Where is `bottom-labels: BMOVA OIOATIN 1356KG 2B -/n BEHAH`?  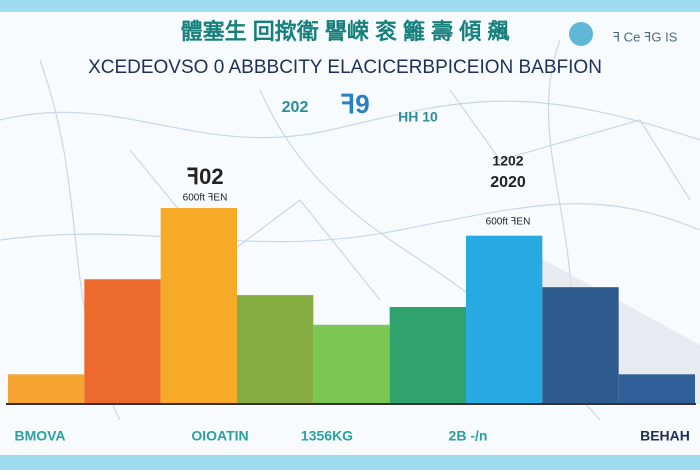
bottom-labels: BMOVA OIOATIN 1356KG 2B -/n BEHAH is located at coordinates (351, 436).